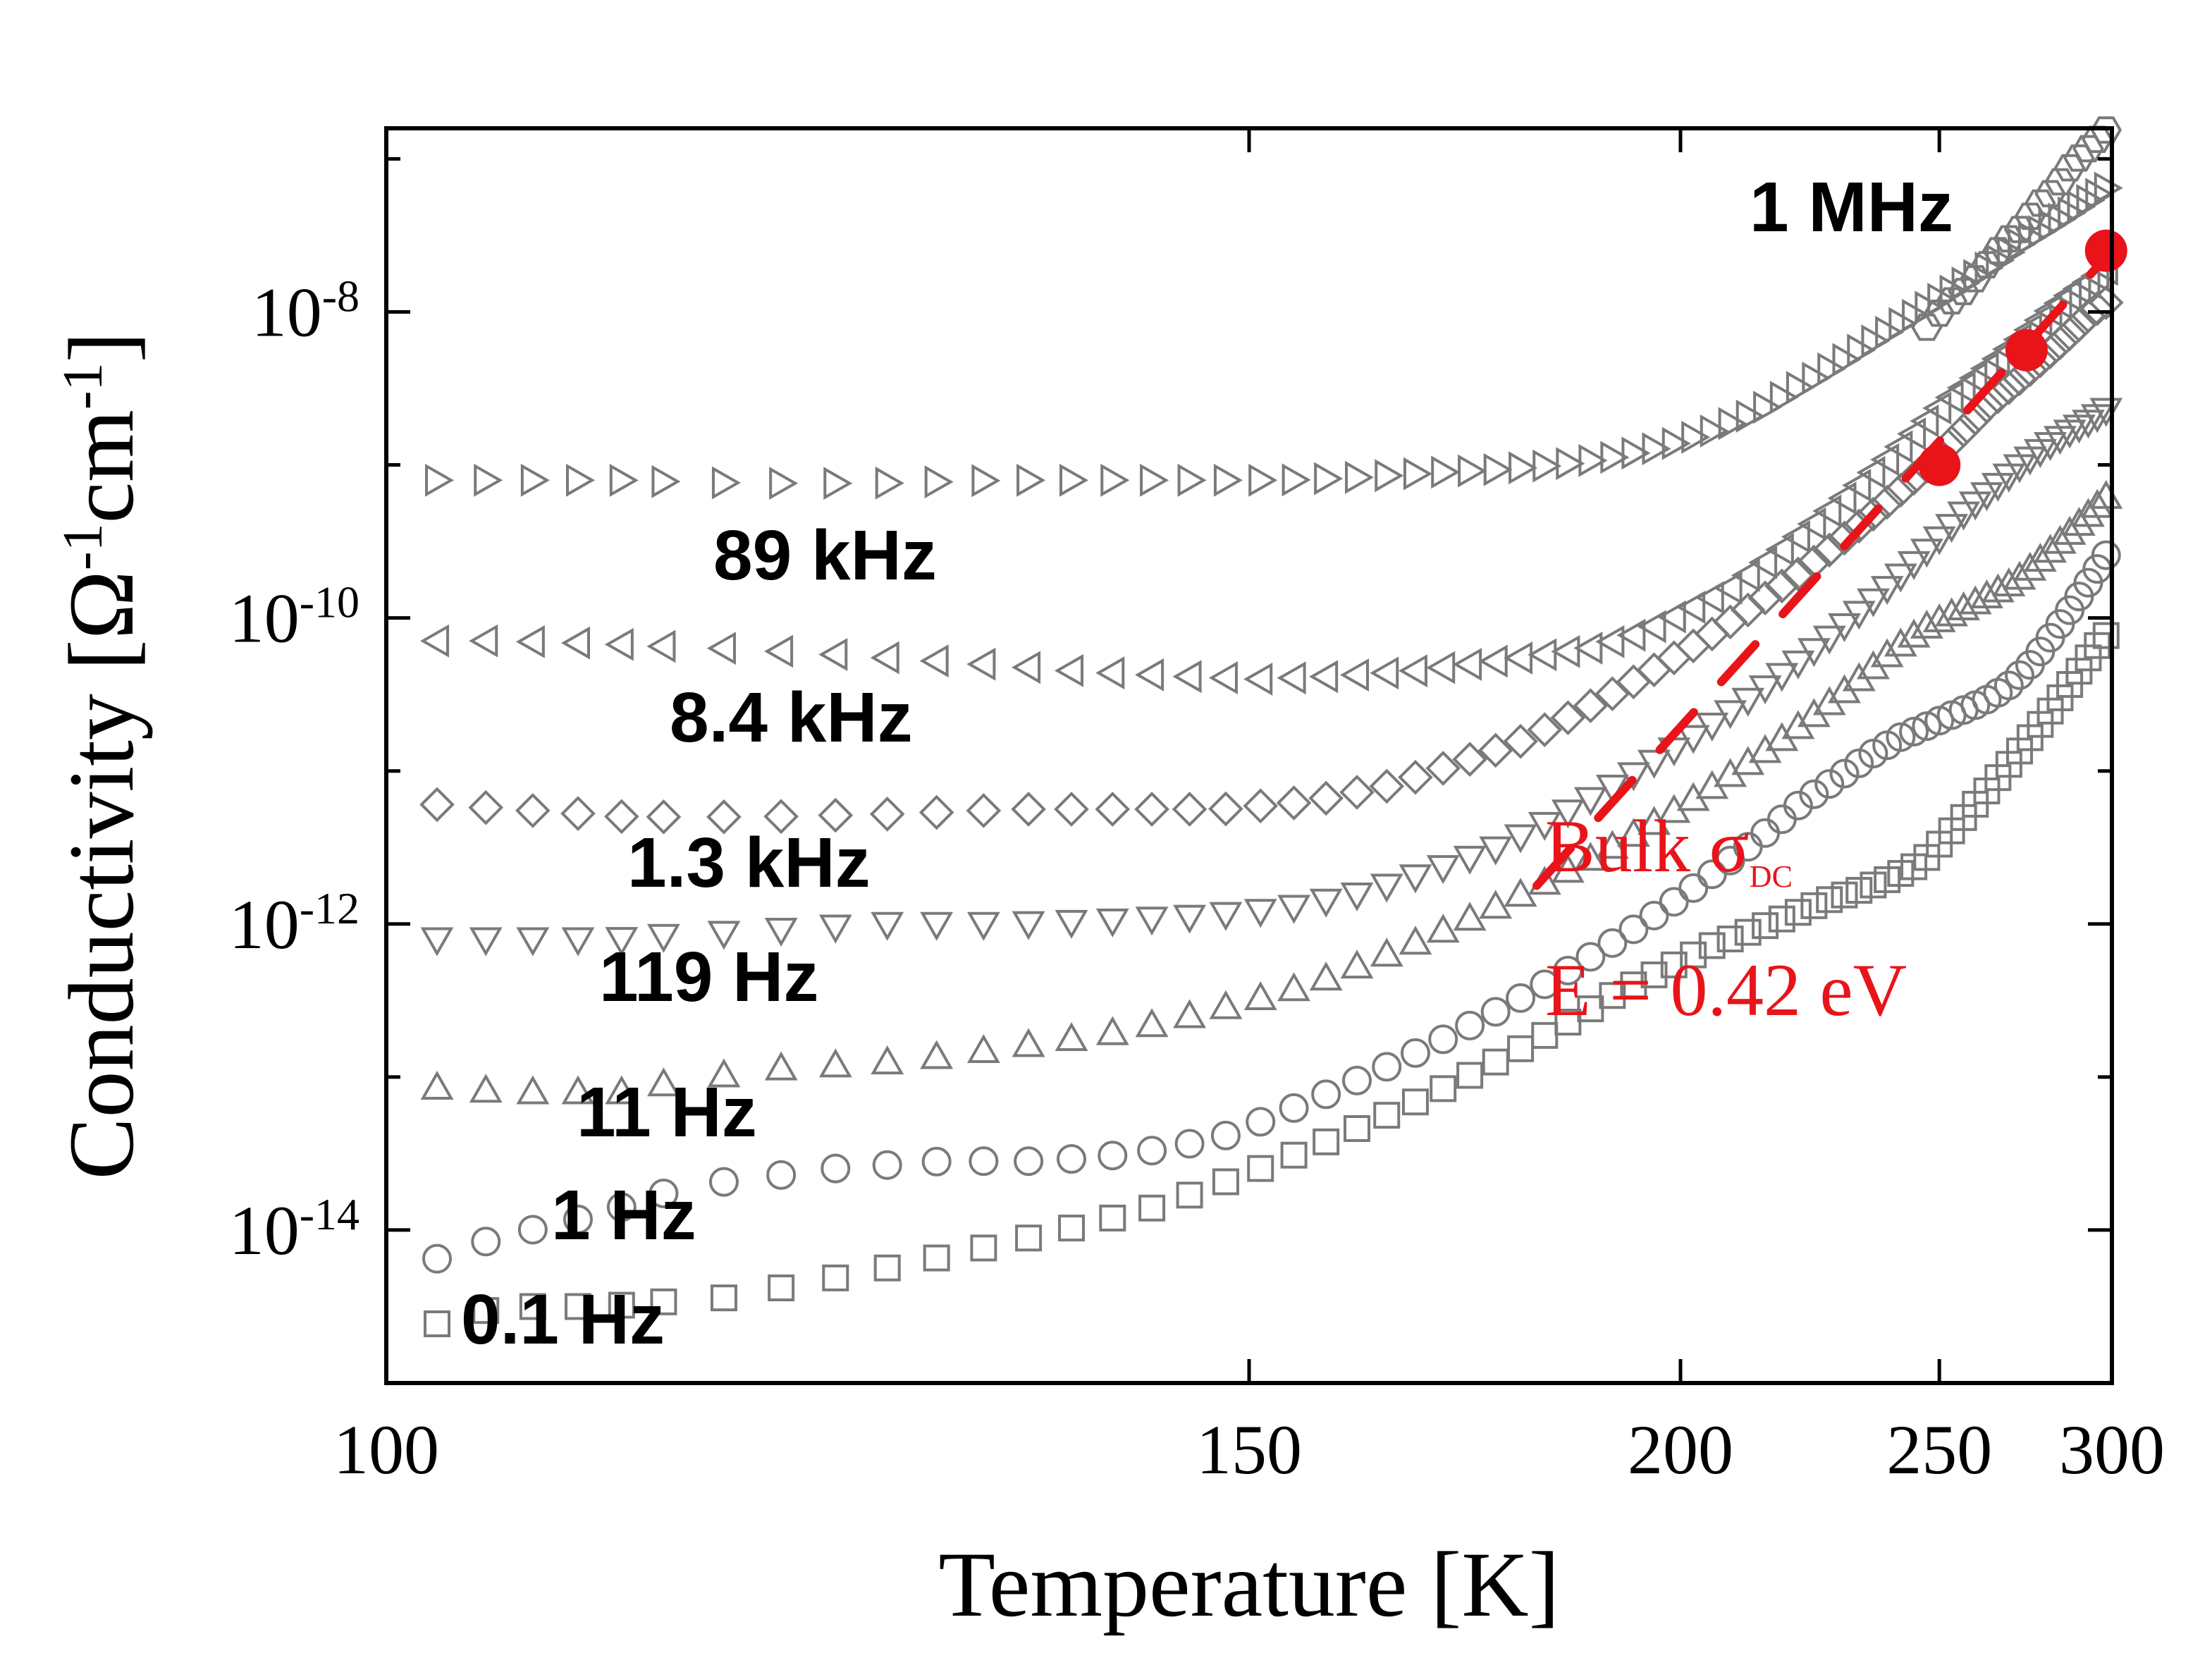 Image resolution: width=2212 pixels, height=1665 pixels. Describe the element at coordinates (1771, 876) in the screenshot. I see `bulk-sigma-sub: DC` at that location.